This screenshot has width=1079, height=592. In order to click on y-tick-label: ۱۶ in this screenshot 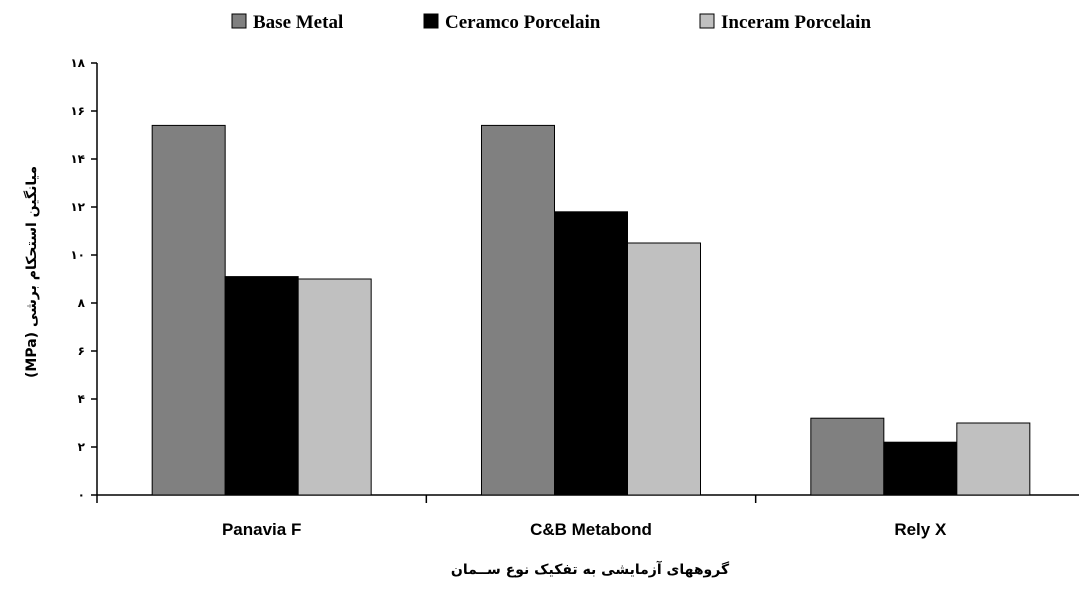, I will do `click(77, 111)`.